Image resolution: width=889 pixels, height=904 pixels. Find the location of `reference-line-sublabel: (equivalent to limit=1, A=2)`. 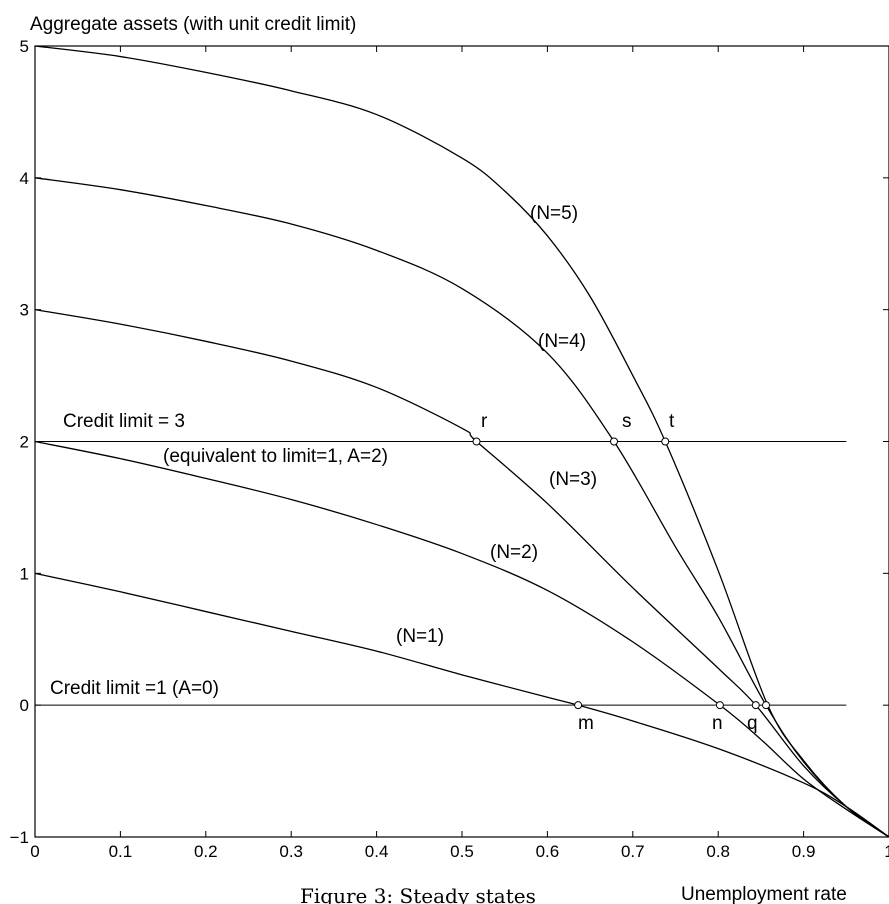

reference-line-sublabel: (equivalent to limit=1, A=2) is located at coordinates (275, 456).